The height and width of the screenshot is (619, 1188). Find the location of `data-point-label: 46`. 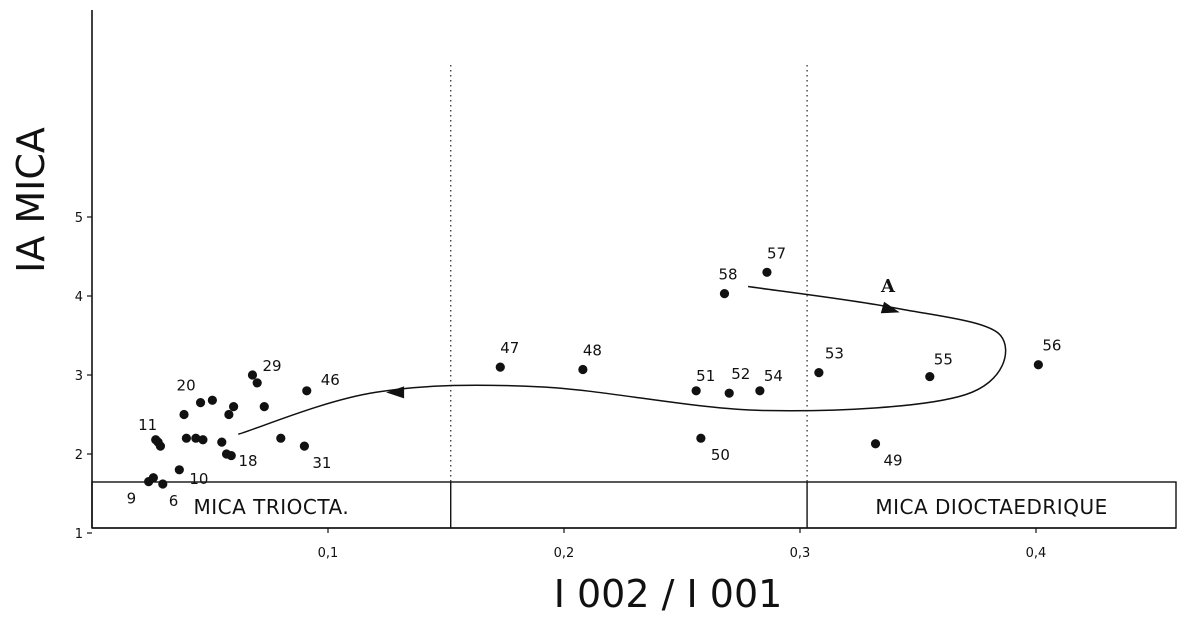

data-point-label: 46 is located at coordinates (330, 380).